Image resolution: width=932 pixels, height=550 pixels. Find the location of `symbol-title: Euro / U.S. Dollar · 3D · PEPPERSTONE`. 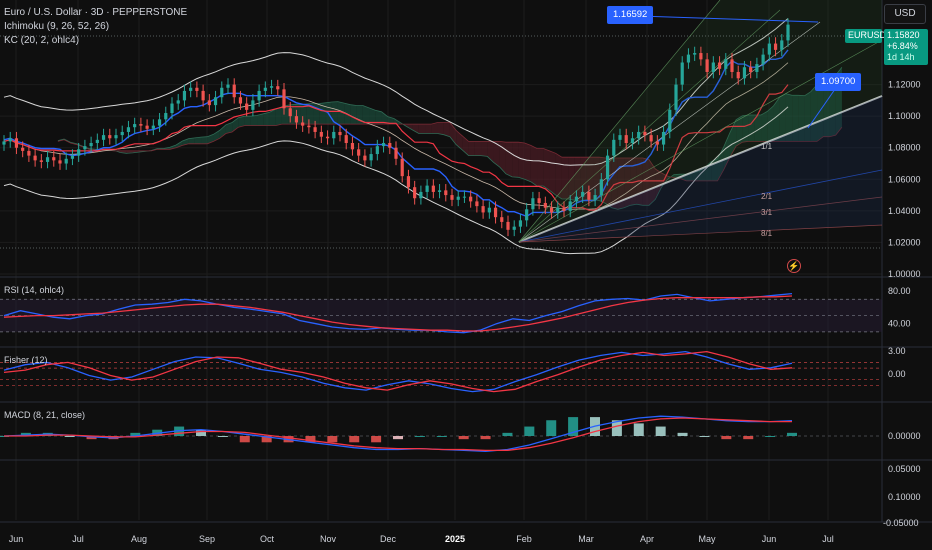

symbol-title: Euro / U.S. Dollar · 3D · PEPPERSTONE is located at coordinates (96, 12).